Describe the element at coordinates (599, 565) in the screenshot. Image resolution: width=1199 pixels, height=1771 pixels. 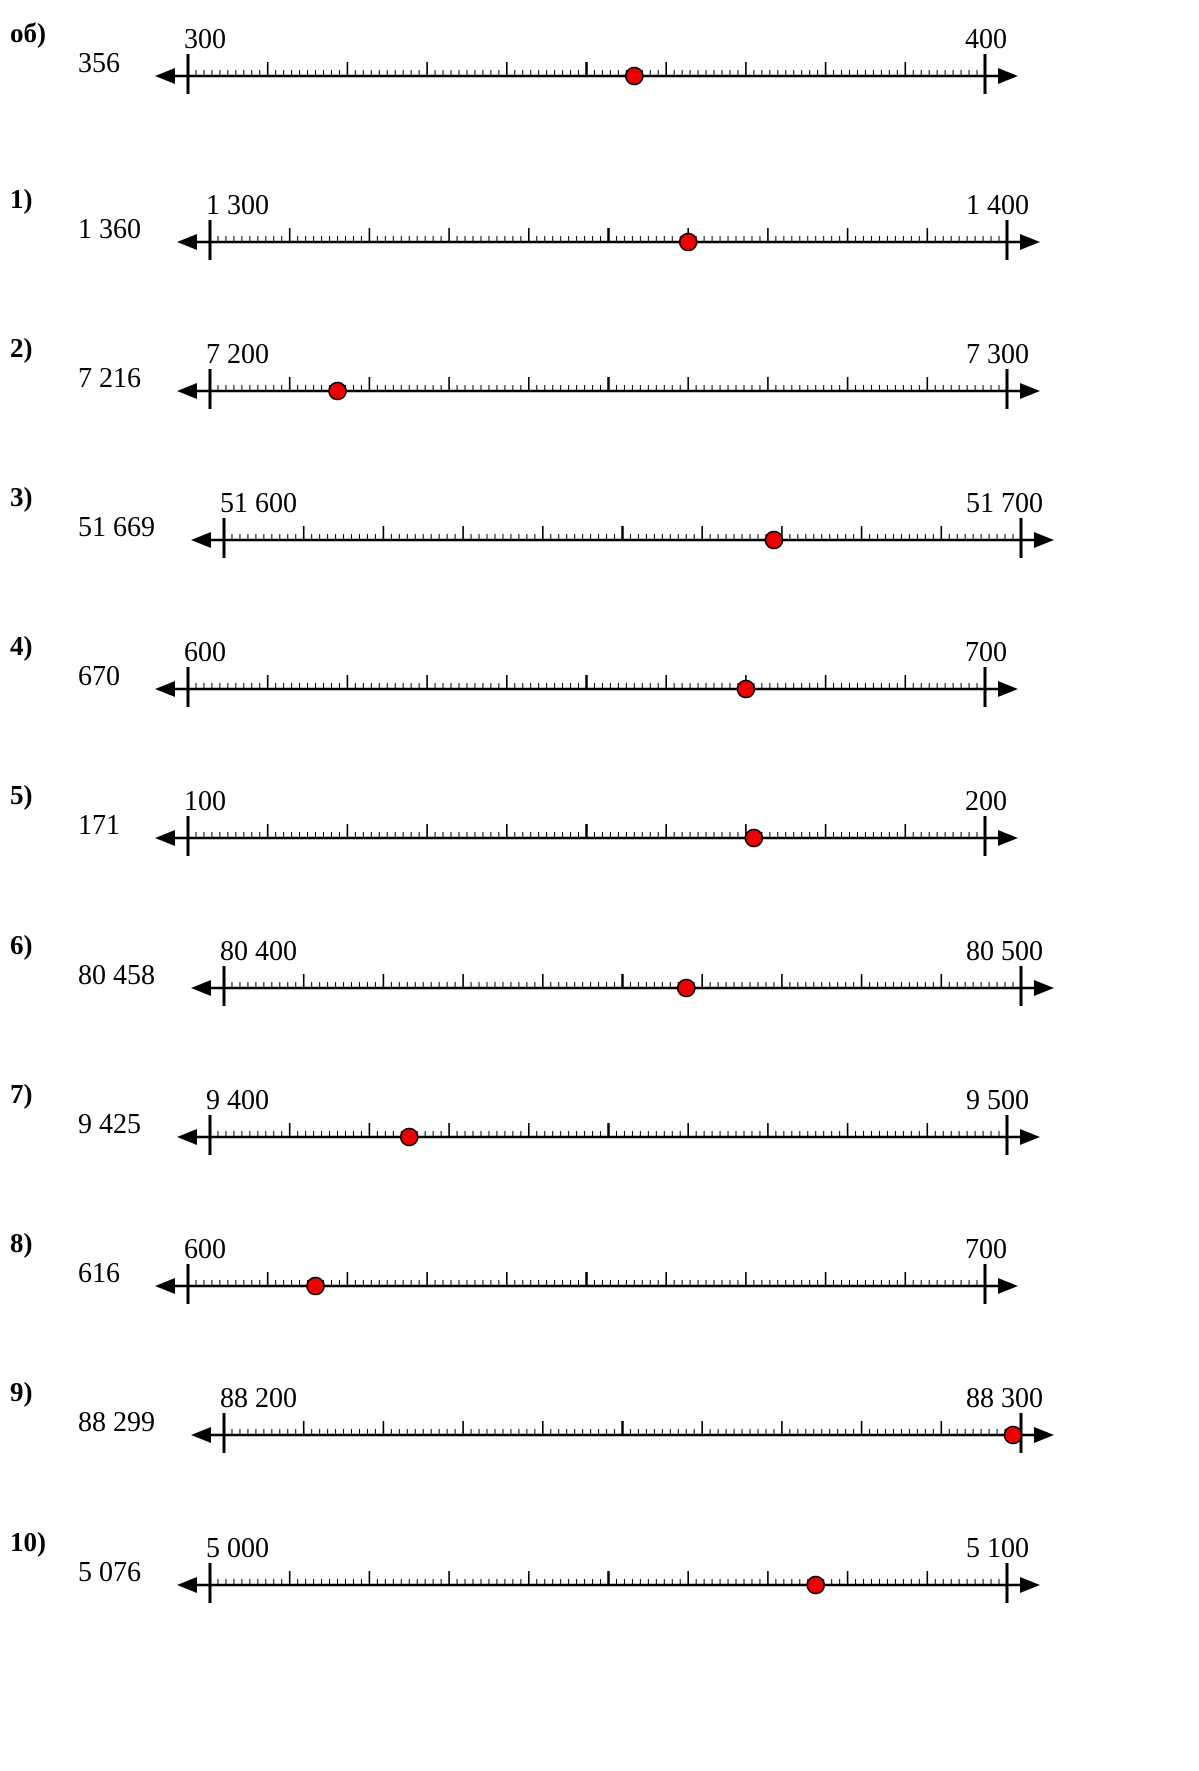
I see `exercise-row: 3) 51 669 51 600 51 700` at that location.